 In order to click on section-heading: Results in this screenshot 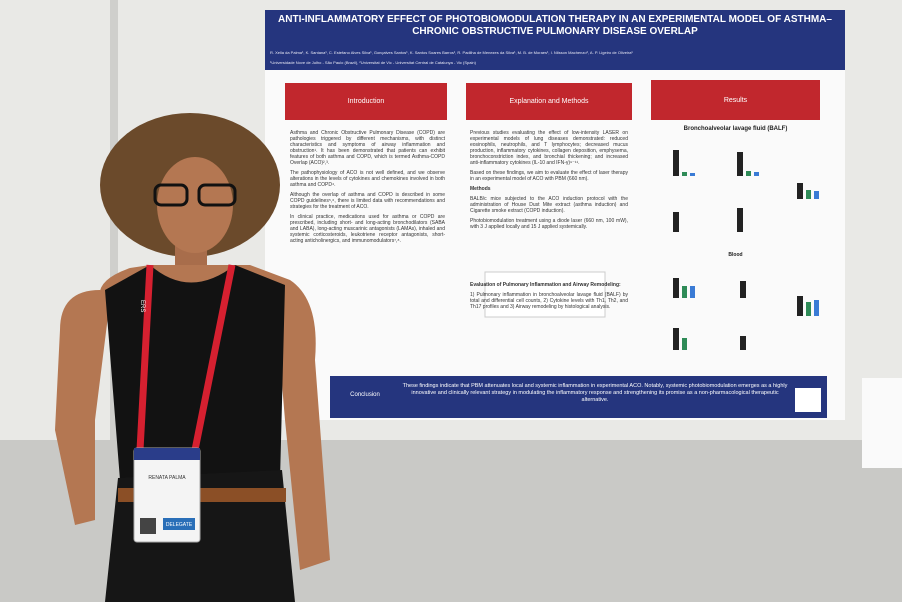, I will do `click(735, 100)`.